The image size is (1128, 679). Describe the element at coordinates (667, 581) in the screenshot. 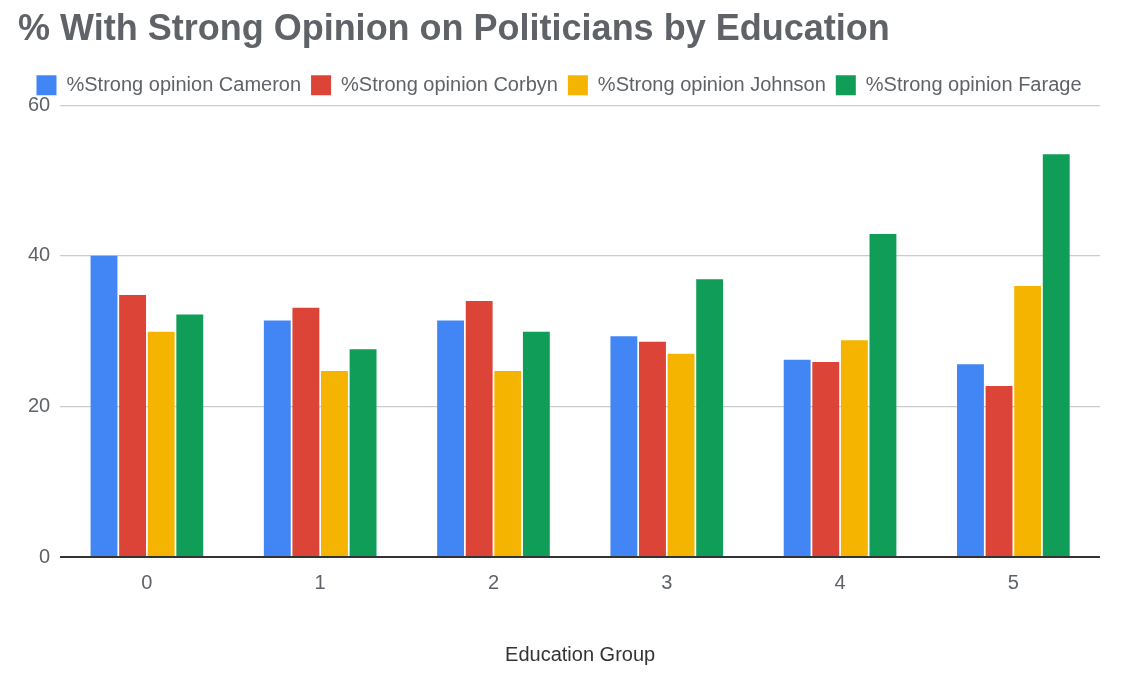

I see `x-tick-label: 3` at that location.